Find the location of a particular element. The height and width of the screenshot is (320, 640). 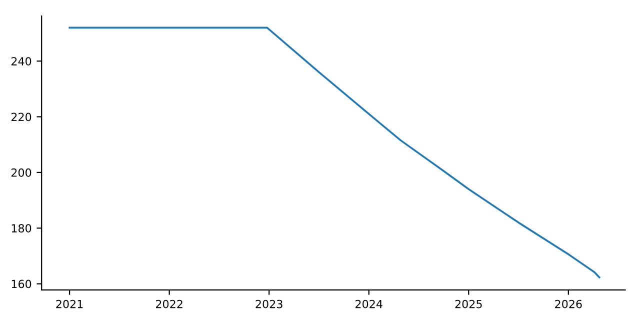

x-tick-label: 2025 is located at coordinates (468, 304).